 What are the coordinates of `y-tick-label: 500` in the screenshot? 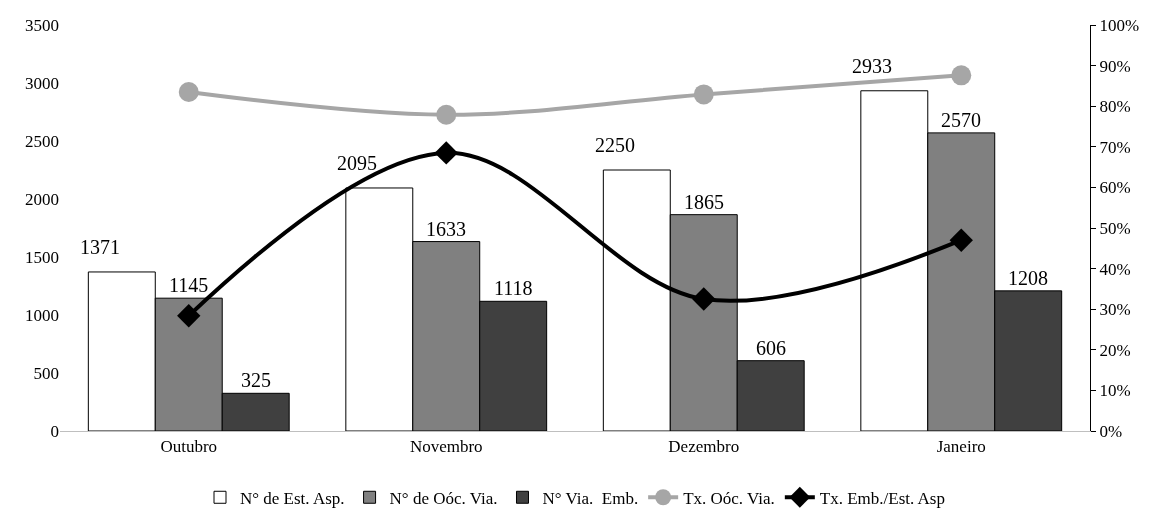 It's located at (46, 373).